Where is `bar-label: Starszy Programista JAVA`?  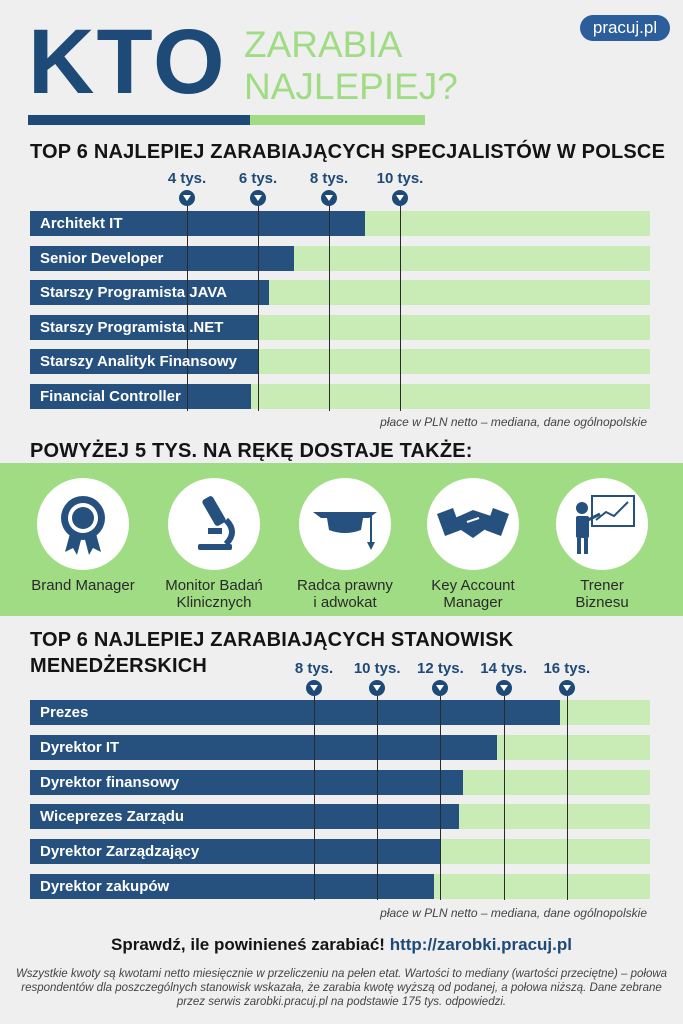 bar-label: Starszy Programista JAVA is located at coordinates (134, 293).